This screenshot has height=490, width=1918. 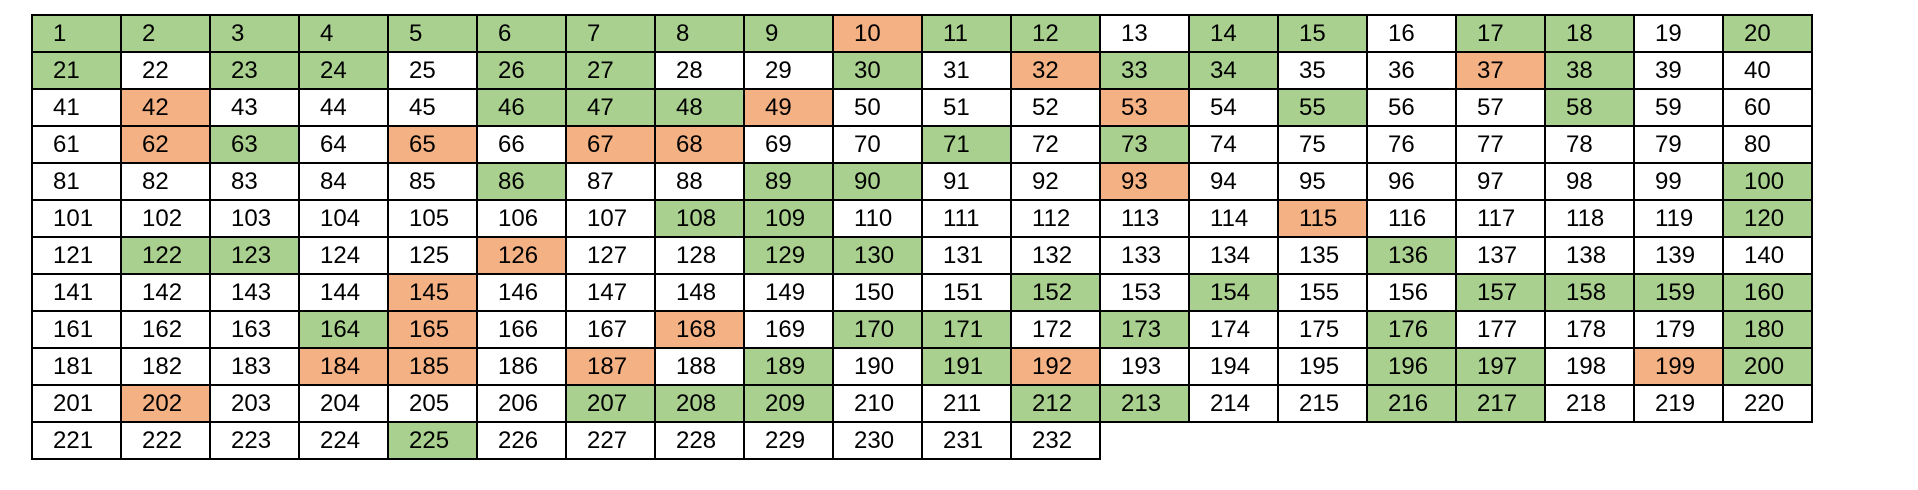 I want to click on grid-cell: 231, so click(x=966, y=440).